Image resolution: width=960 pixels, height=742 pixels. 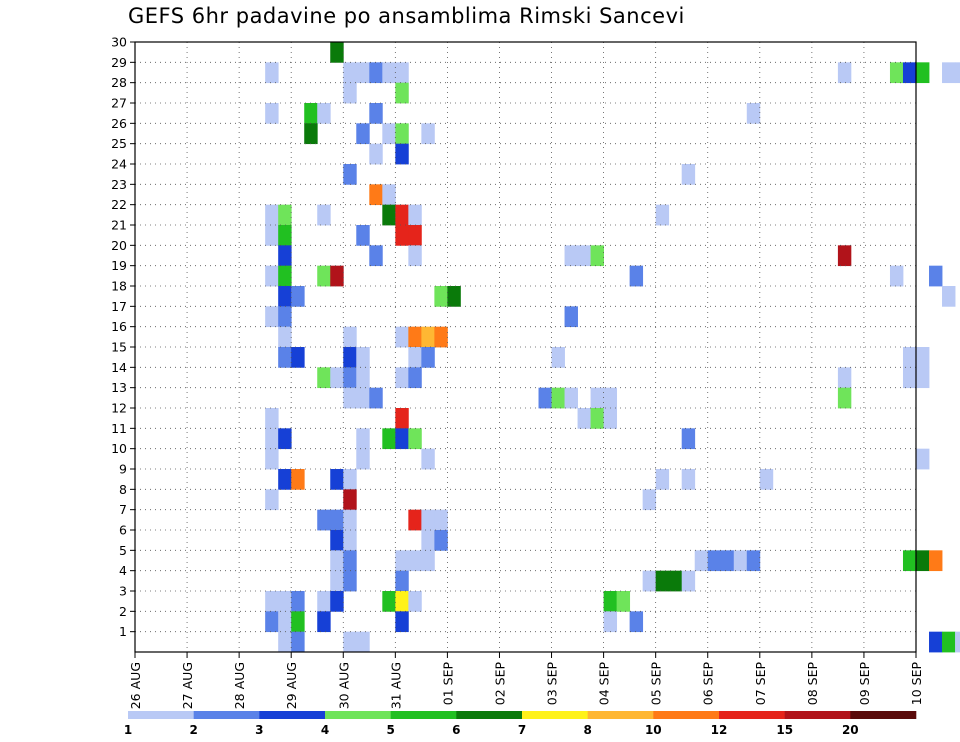 I want to click on y-tick-label: 22, so click(x=119, y=204).